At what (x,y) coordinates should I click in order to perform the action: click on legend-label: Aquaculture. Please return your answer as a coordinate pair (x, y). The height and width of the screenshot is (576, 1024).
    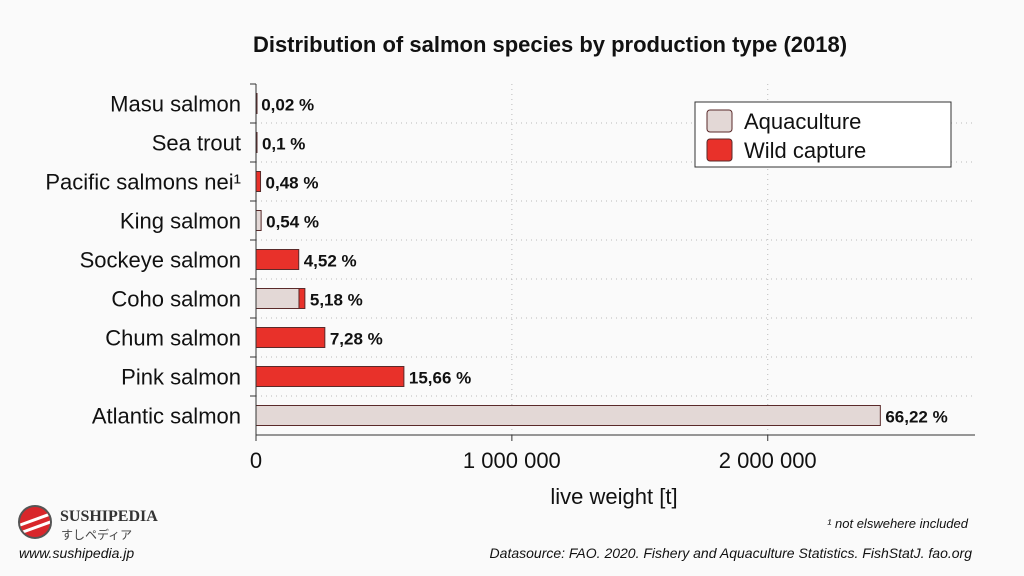
    Looking at the image, I should click on (802, 121).